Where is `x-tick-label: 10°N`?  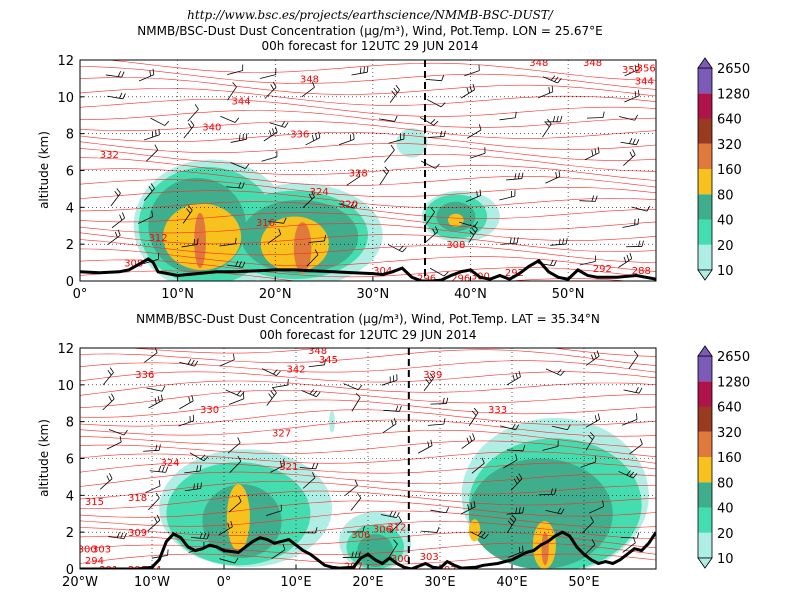 x-tick-label: 10°N is located at coordinates (177, 294).